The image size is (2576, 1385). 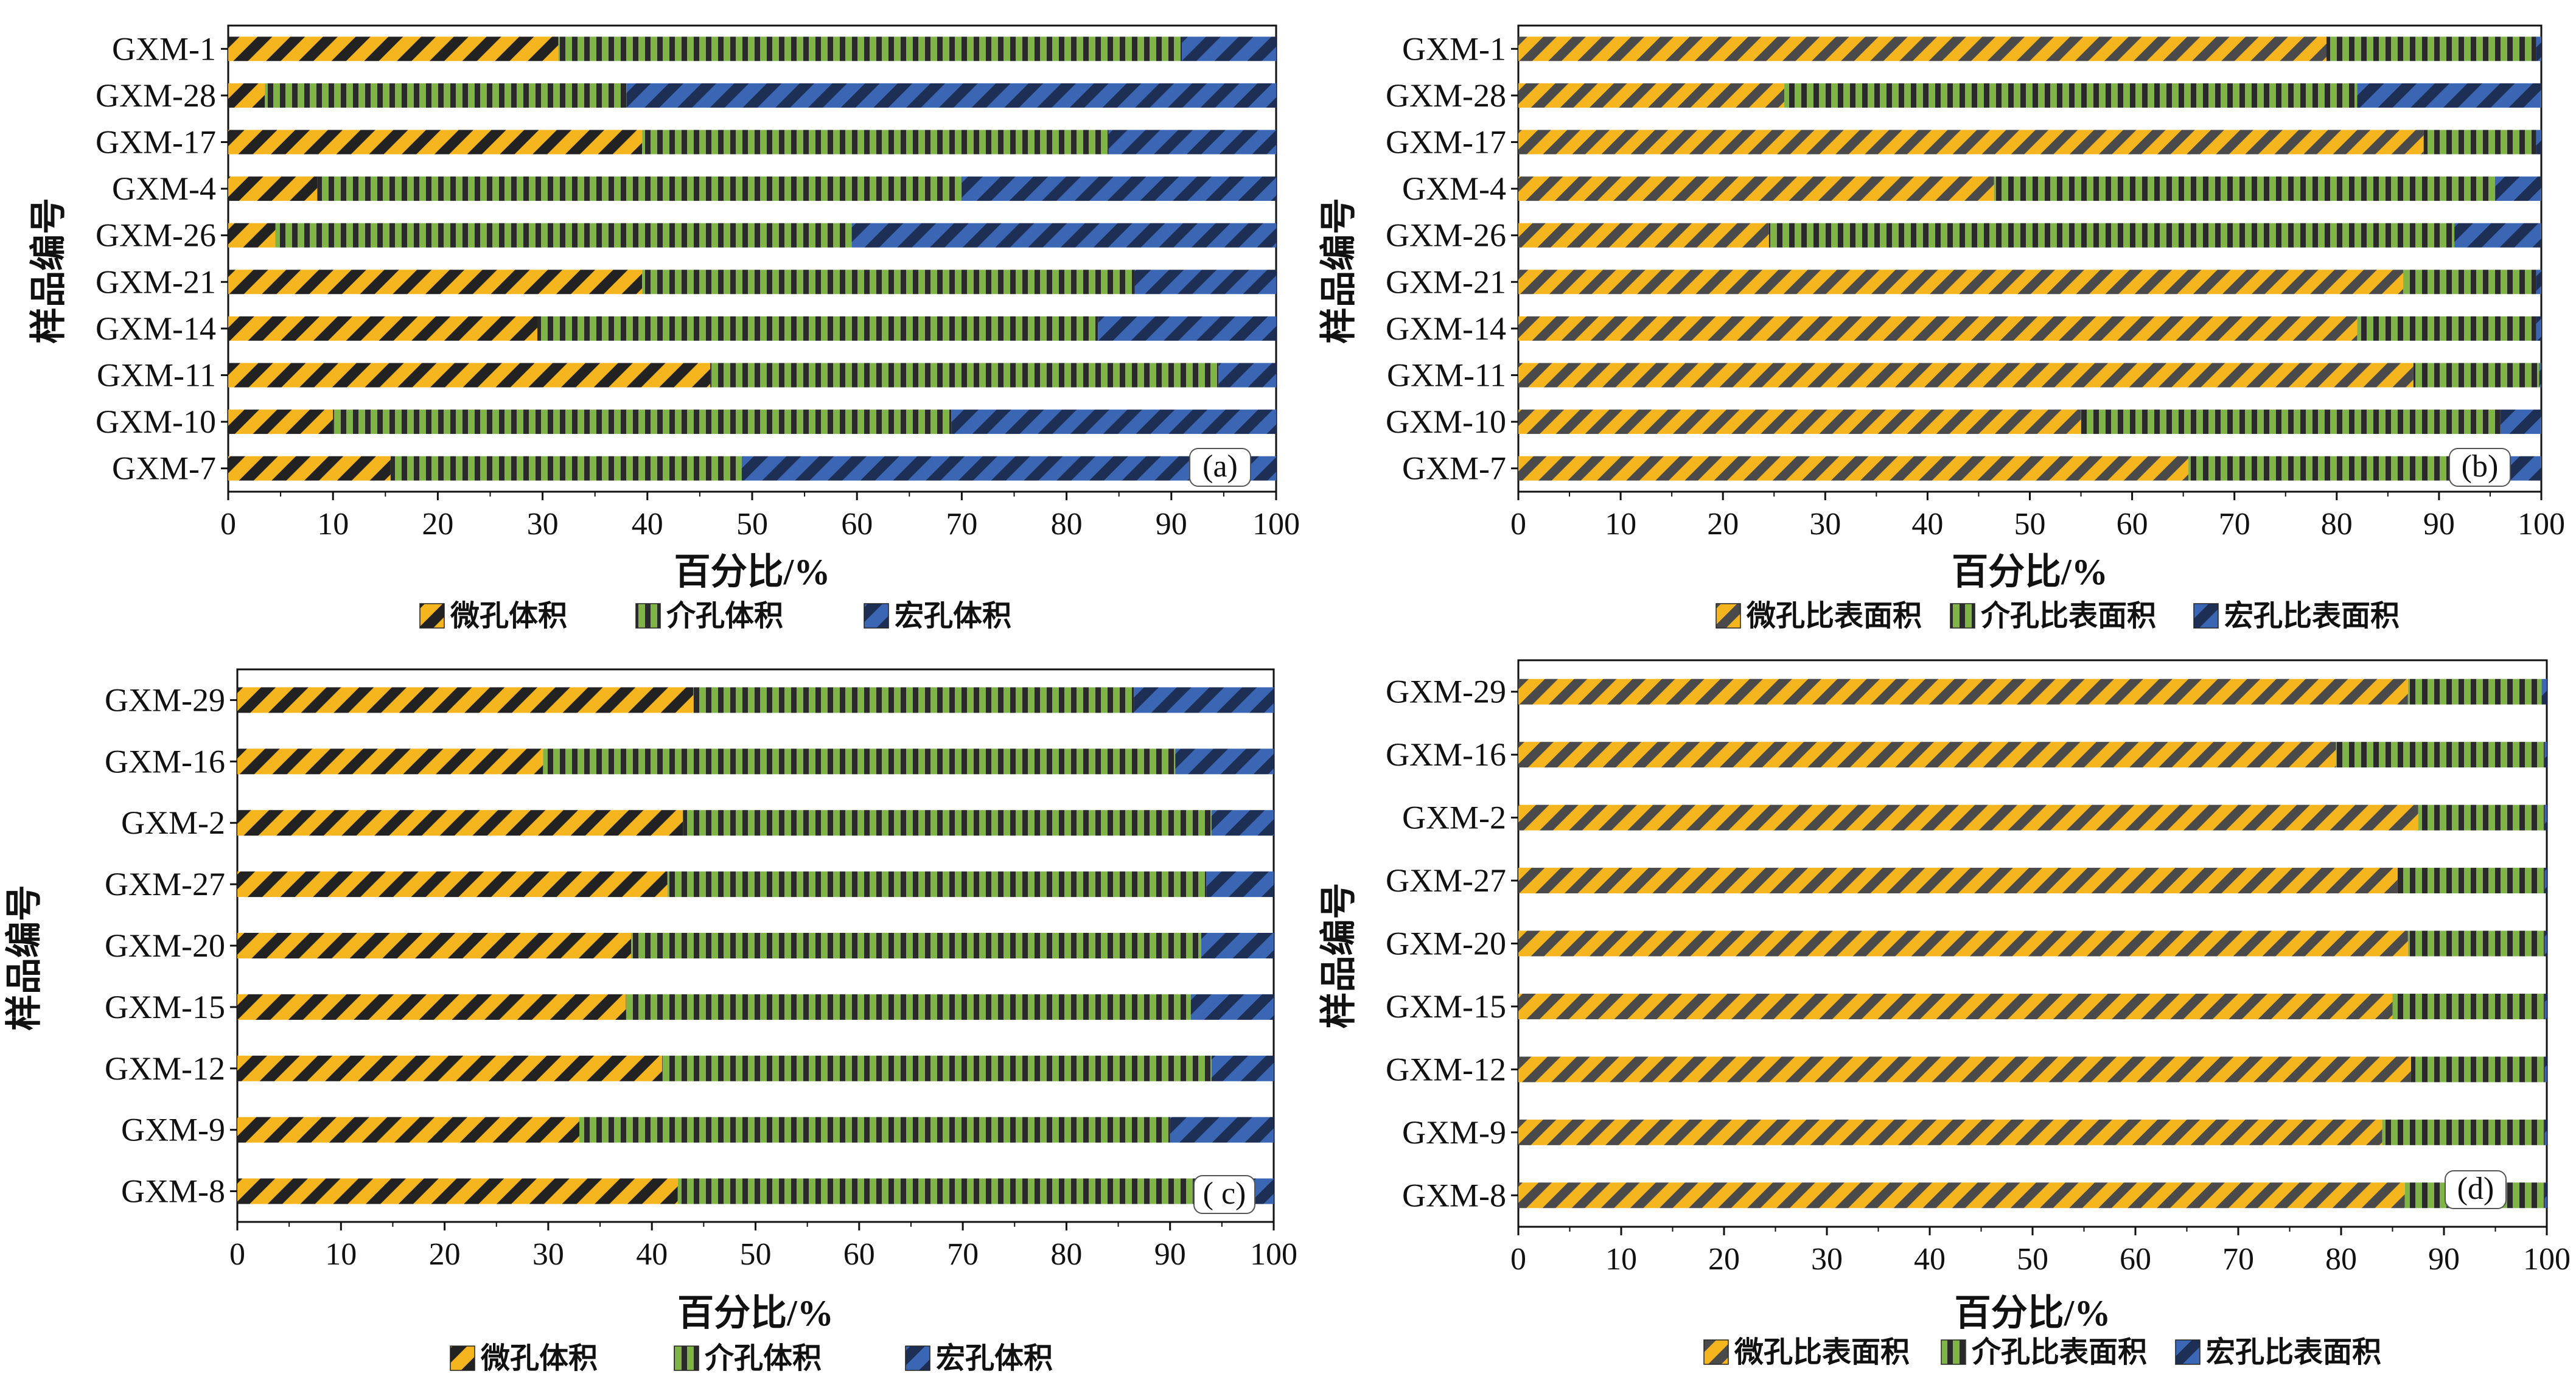 I want to click on category-label: GXM-16, so click(x=1446, y=754).